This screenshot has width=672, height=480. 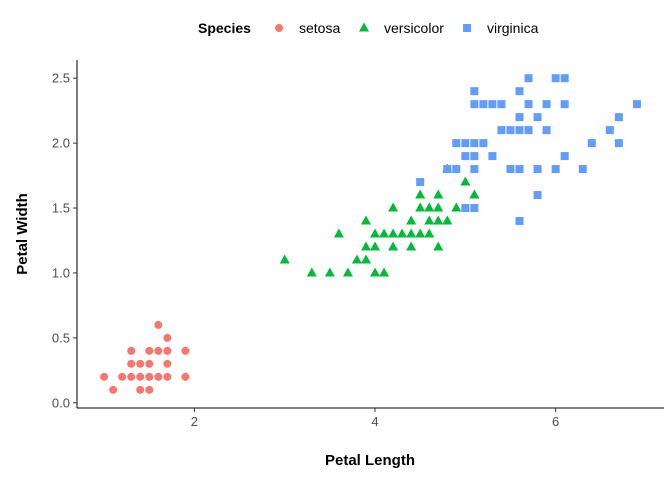 What do you see at coordinates (61, 272) in the screenshot?
I see `y-tick-label: 1.0` at bounding box center [61, 272].